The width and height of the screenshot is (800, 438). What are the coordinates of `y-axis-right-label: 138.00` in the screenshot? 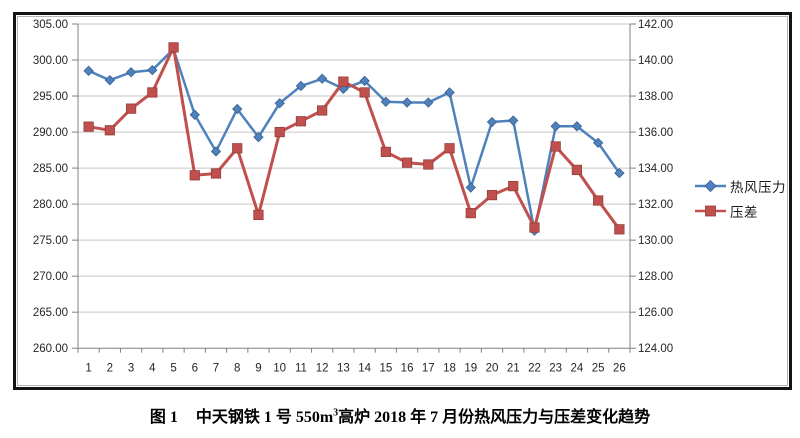 It's located at (655, 97).